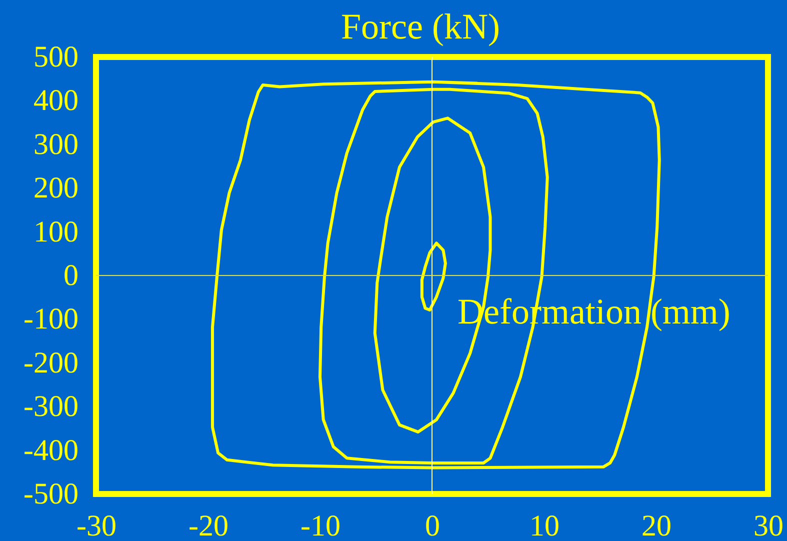  I want to click on x-tick-label: 10, so click(545, 525).